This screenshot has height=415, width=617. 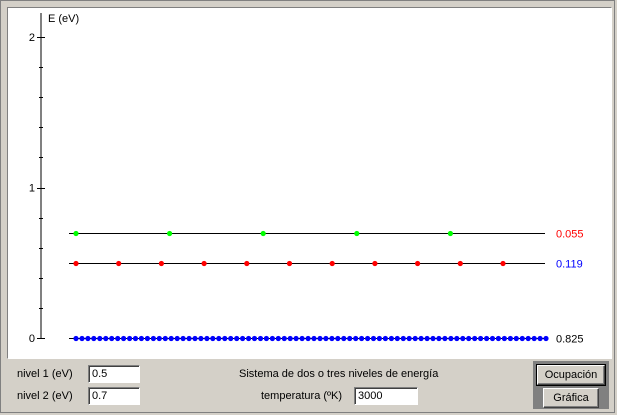 I want to click on nivel1-input, so click(x=114, y=374).